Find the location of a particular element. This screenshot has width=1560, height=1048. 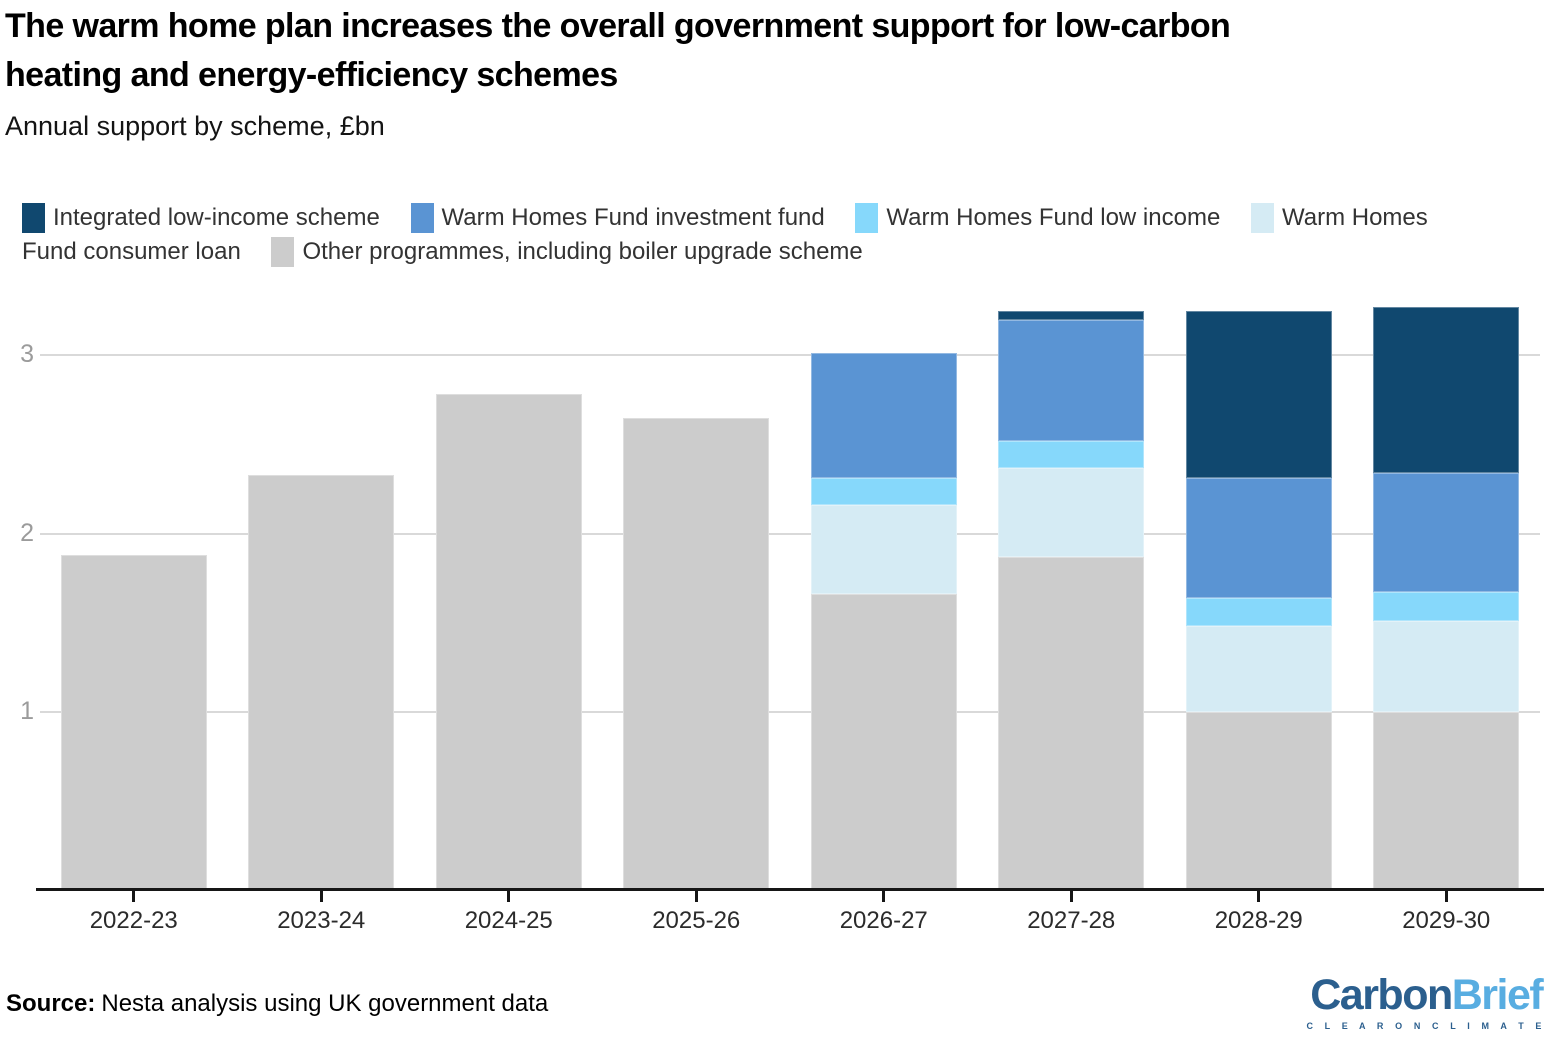

legend-label: Warm Homes Fund consumer loan is located at coordinates (725, 234).